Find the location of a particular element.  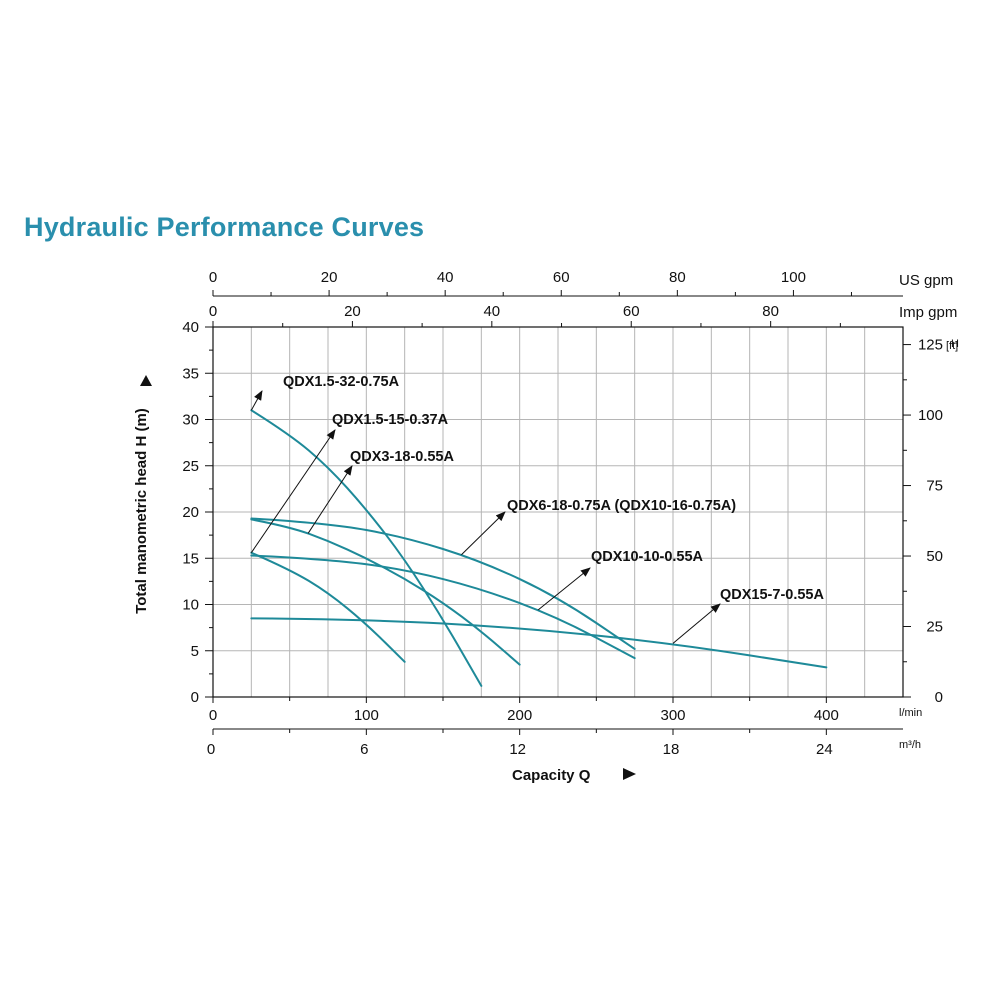

x-axis-title: Capacity Q is located at coordinates (551, 775).